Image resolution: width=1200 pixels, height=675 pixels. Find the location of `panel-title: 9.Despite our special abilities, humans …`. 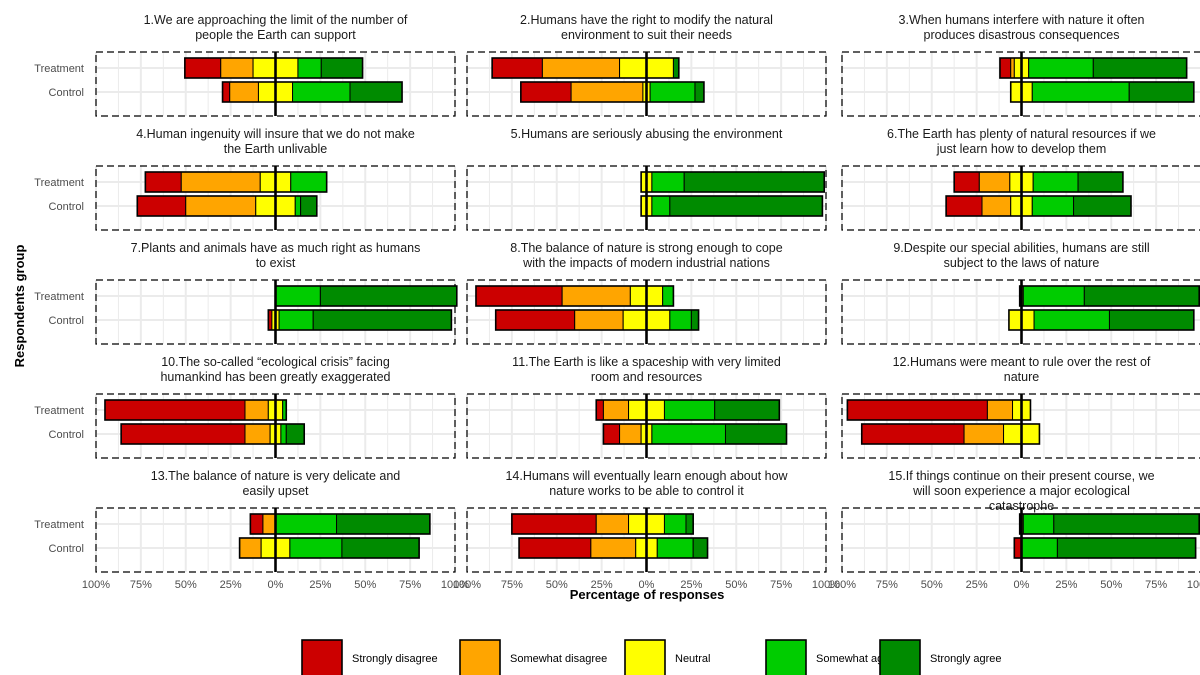

panel-title: 9.Despite our special abilities, humans … is located at coordinates (1021, 255).